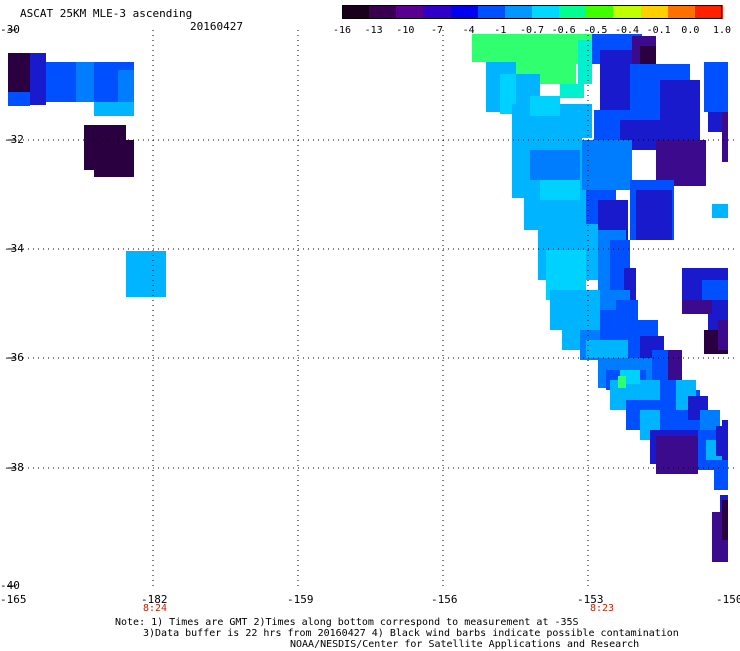  I want to click on time-label-left: 8:24, so click(155, 608).